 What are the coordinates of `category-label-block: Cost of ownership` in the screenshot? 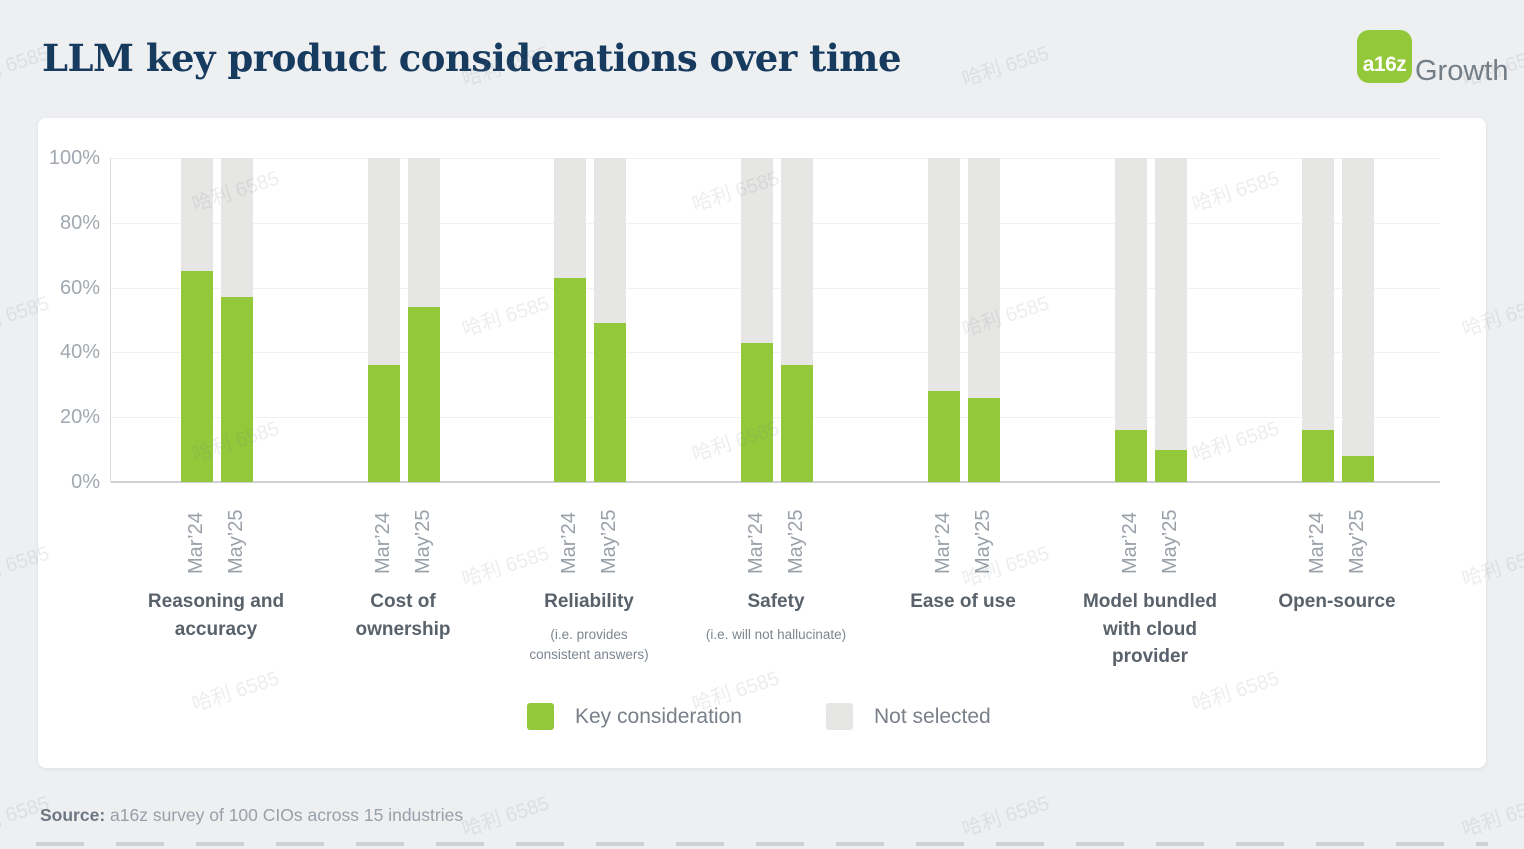 It's located at (403, 615).